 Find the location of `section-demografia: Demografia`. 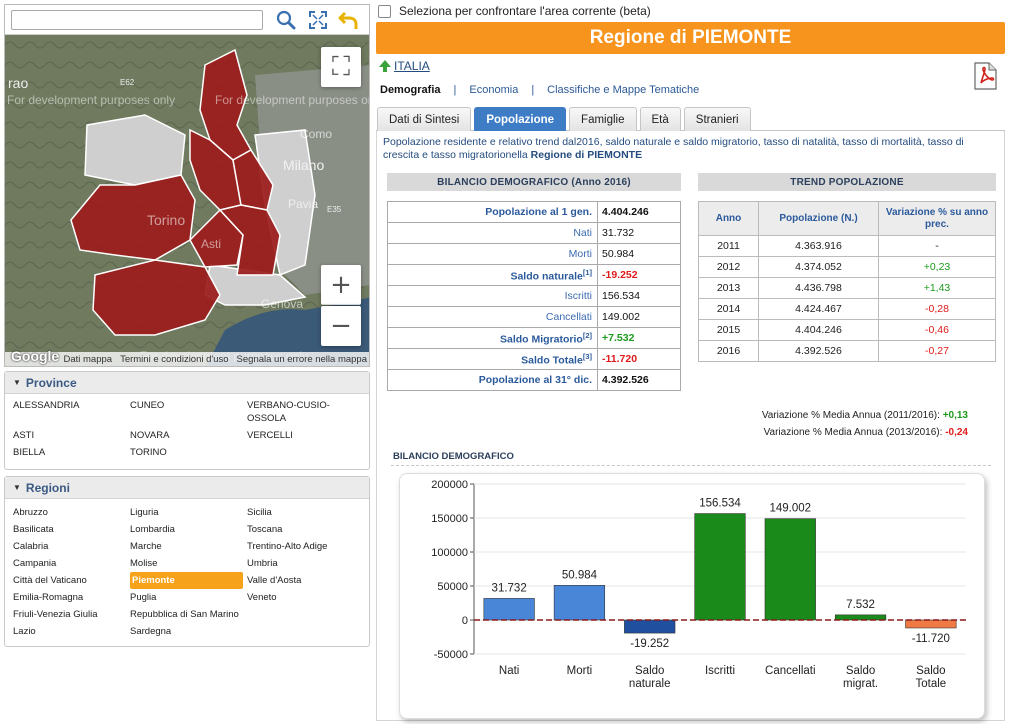

section-demografia: Demografia is located at coordinates (410, 90).